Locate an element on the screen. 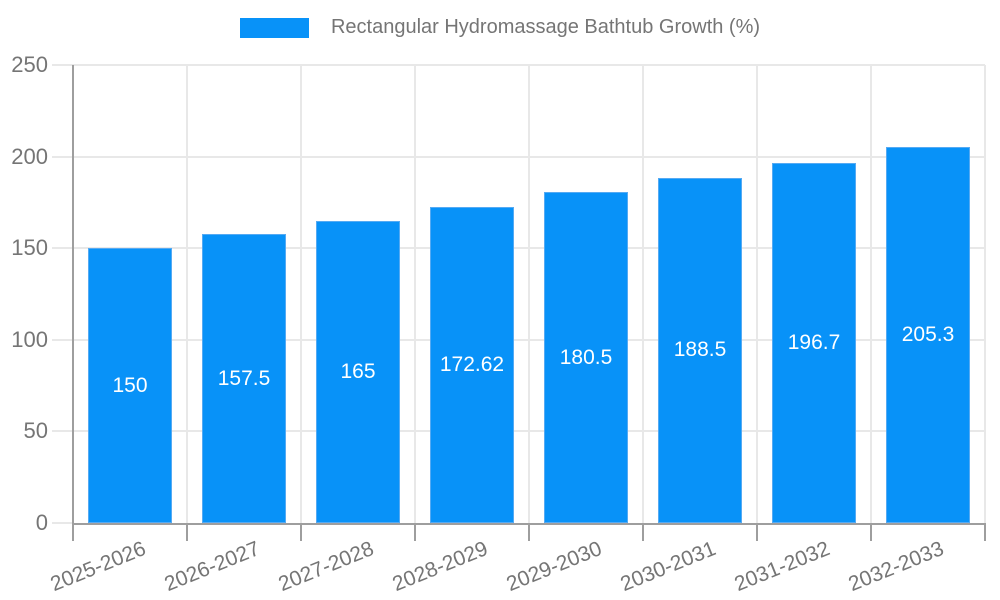 Image resolution: width=1000 pixels, height=600 pixels. bar-value-label: 205.3 is located at coordinates (928, 334).